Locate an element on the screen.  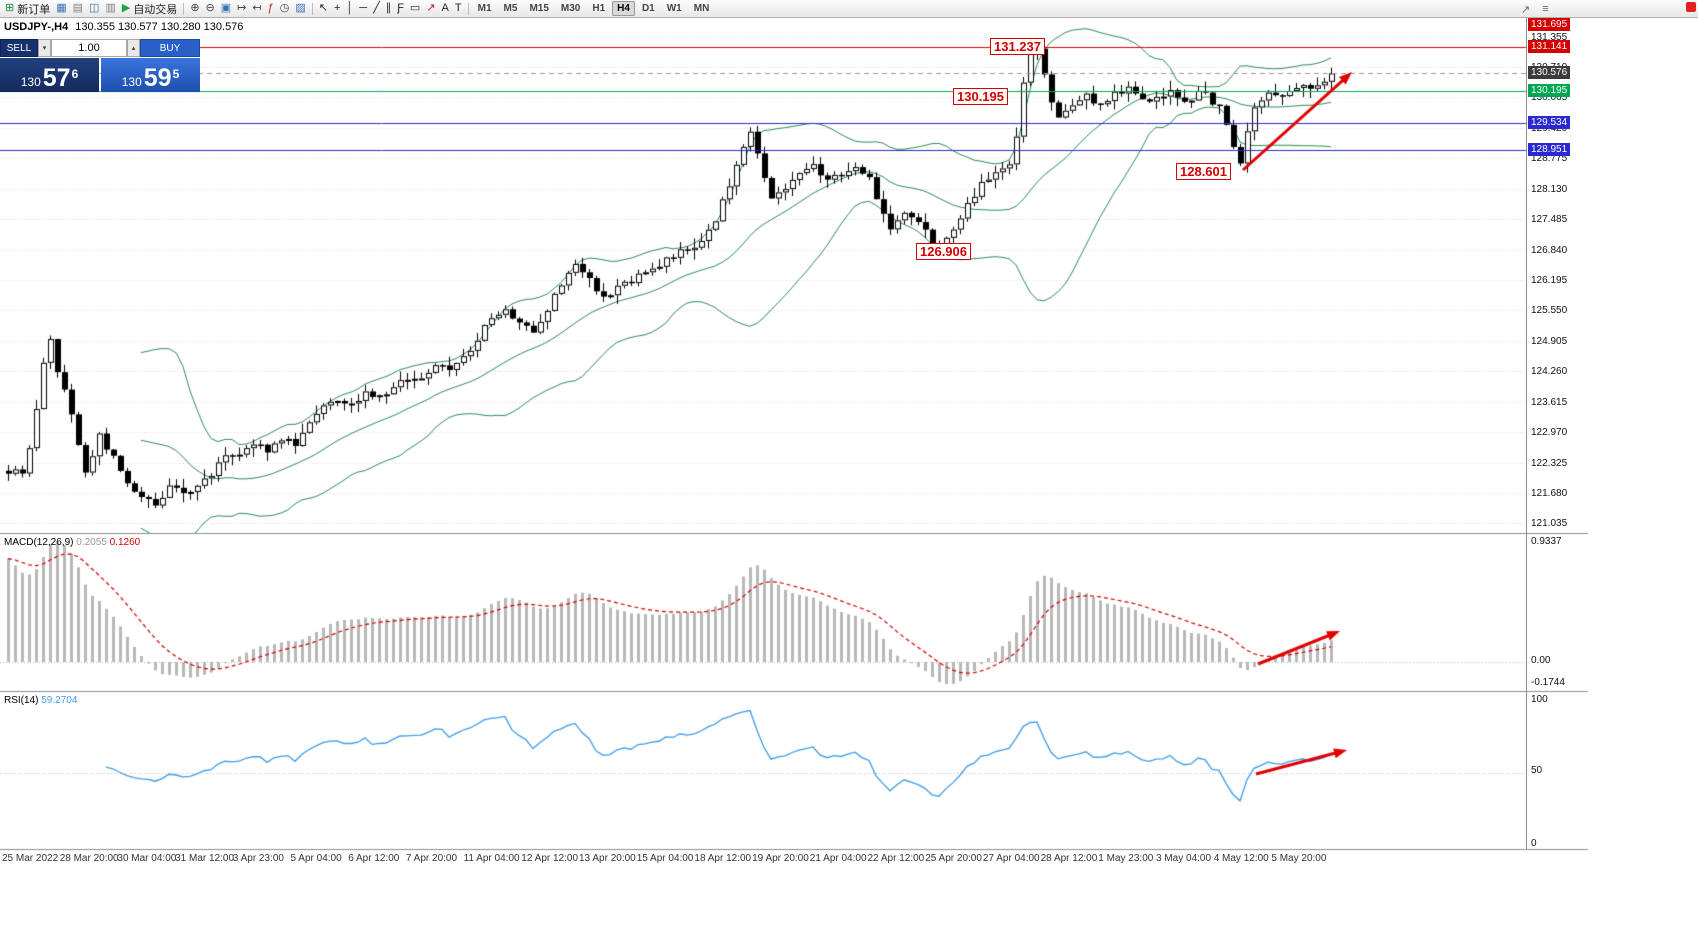
zoom-in-icon: ⊕ is located at coordinates (194, 9).